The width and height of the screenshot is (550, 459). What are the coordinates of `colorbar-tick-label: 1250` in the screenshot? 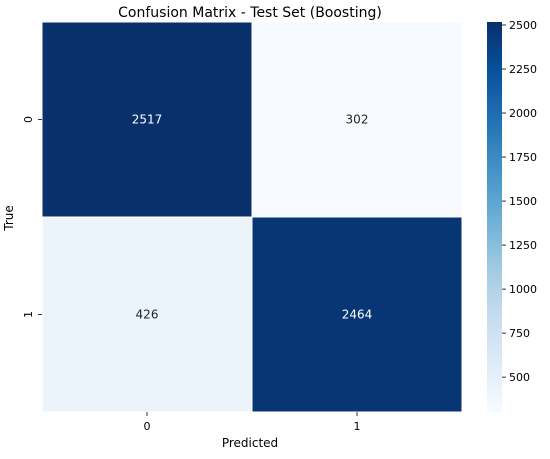 It's located at (523, 245).